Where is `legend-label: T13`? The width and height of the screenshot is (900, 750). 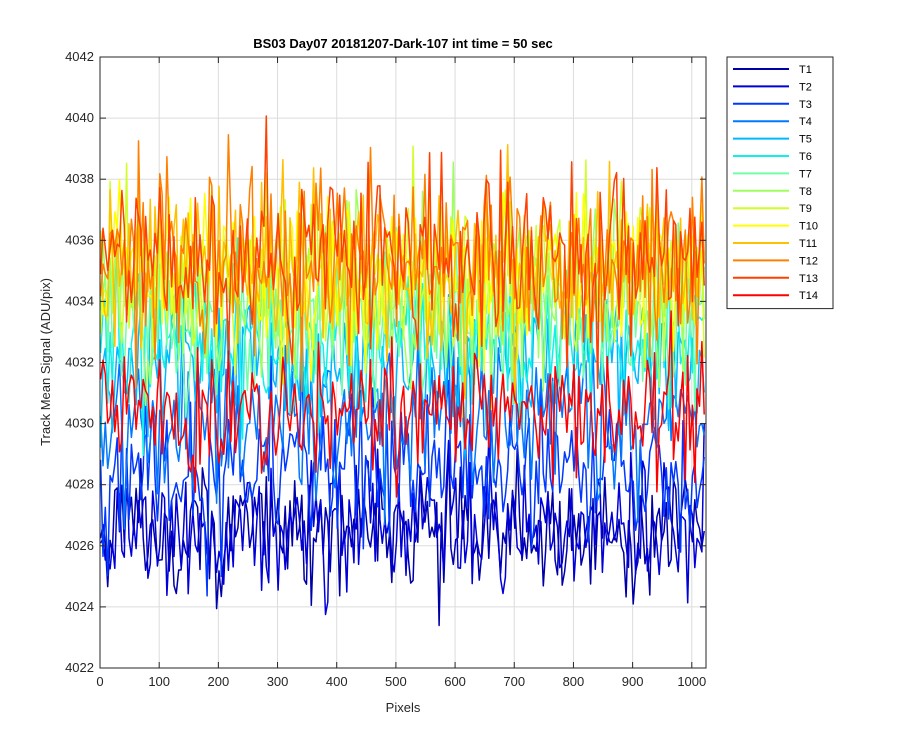 legend-label: T13 is located at coordinates (808, 279).